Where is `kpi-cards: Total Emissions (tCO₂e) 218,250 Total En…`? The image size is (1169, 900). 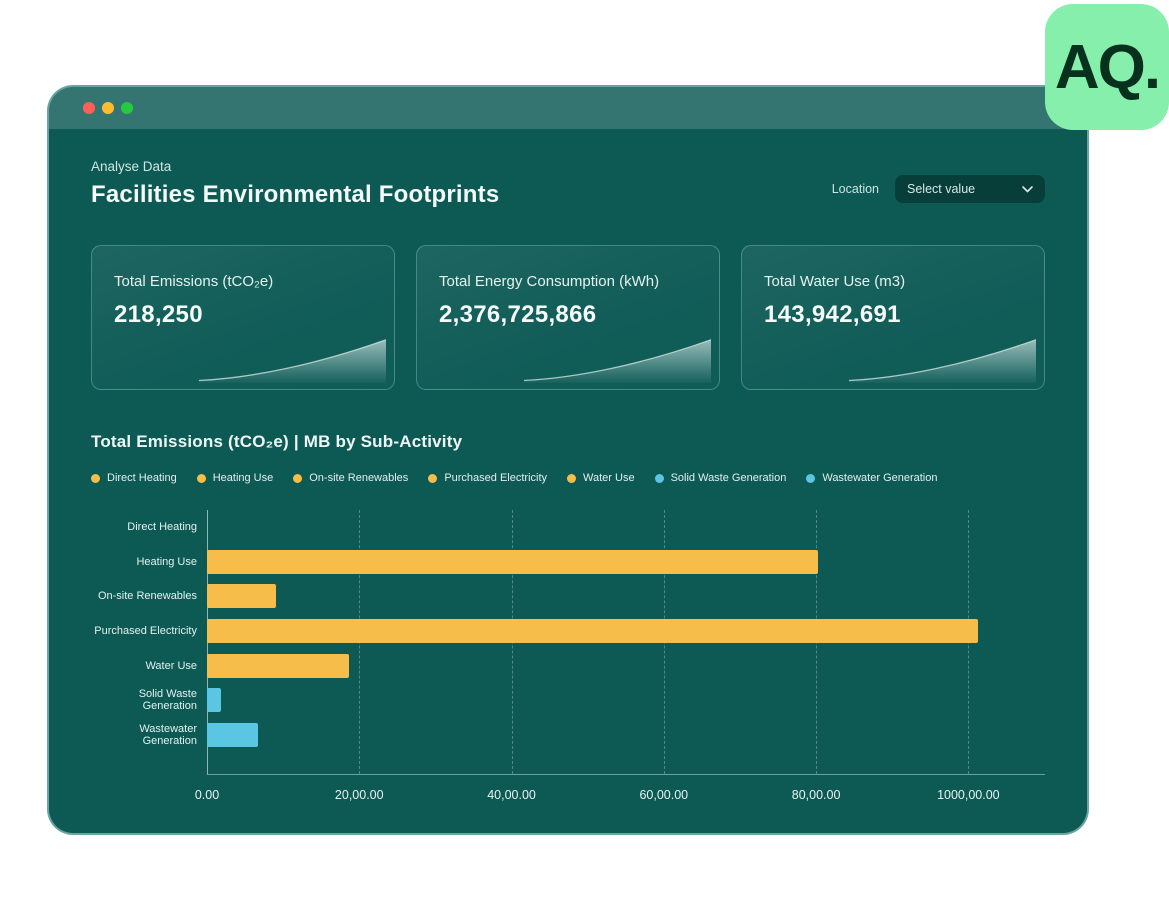 kpi-cards: Total Emissions (tCO₂e) 218,250 Total En… is located at coordinates (568, 317).